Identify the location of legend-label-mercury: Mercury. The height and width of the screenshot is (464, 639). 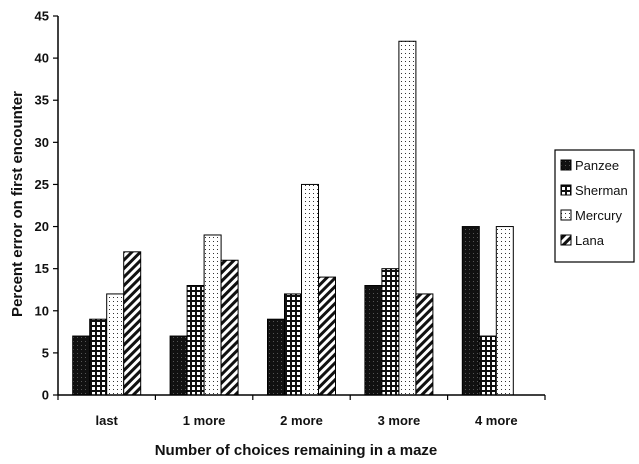
(598, 215).